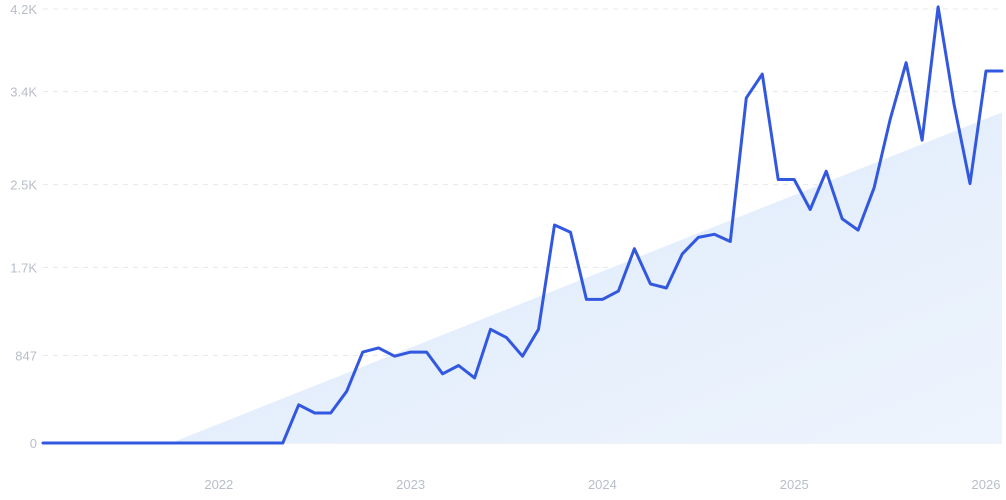 The width and height of the screenshot is (1006, 500). Describe the element at coordinates (23, 9) in the screenshot. I see `y-tick-label: 4.2K` at that location.